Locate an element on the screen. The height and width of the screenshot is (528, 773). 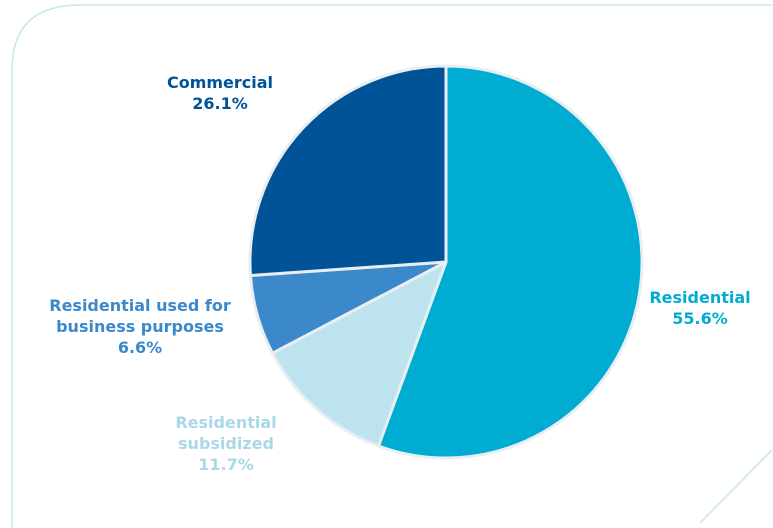
slice-label-commercial-line-1: Commercial is located at coordinates (220, 82).